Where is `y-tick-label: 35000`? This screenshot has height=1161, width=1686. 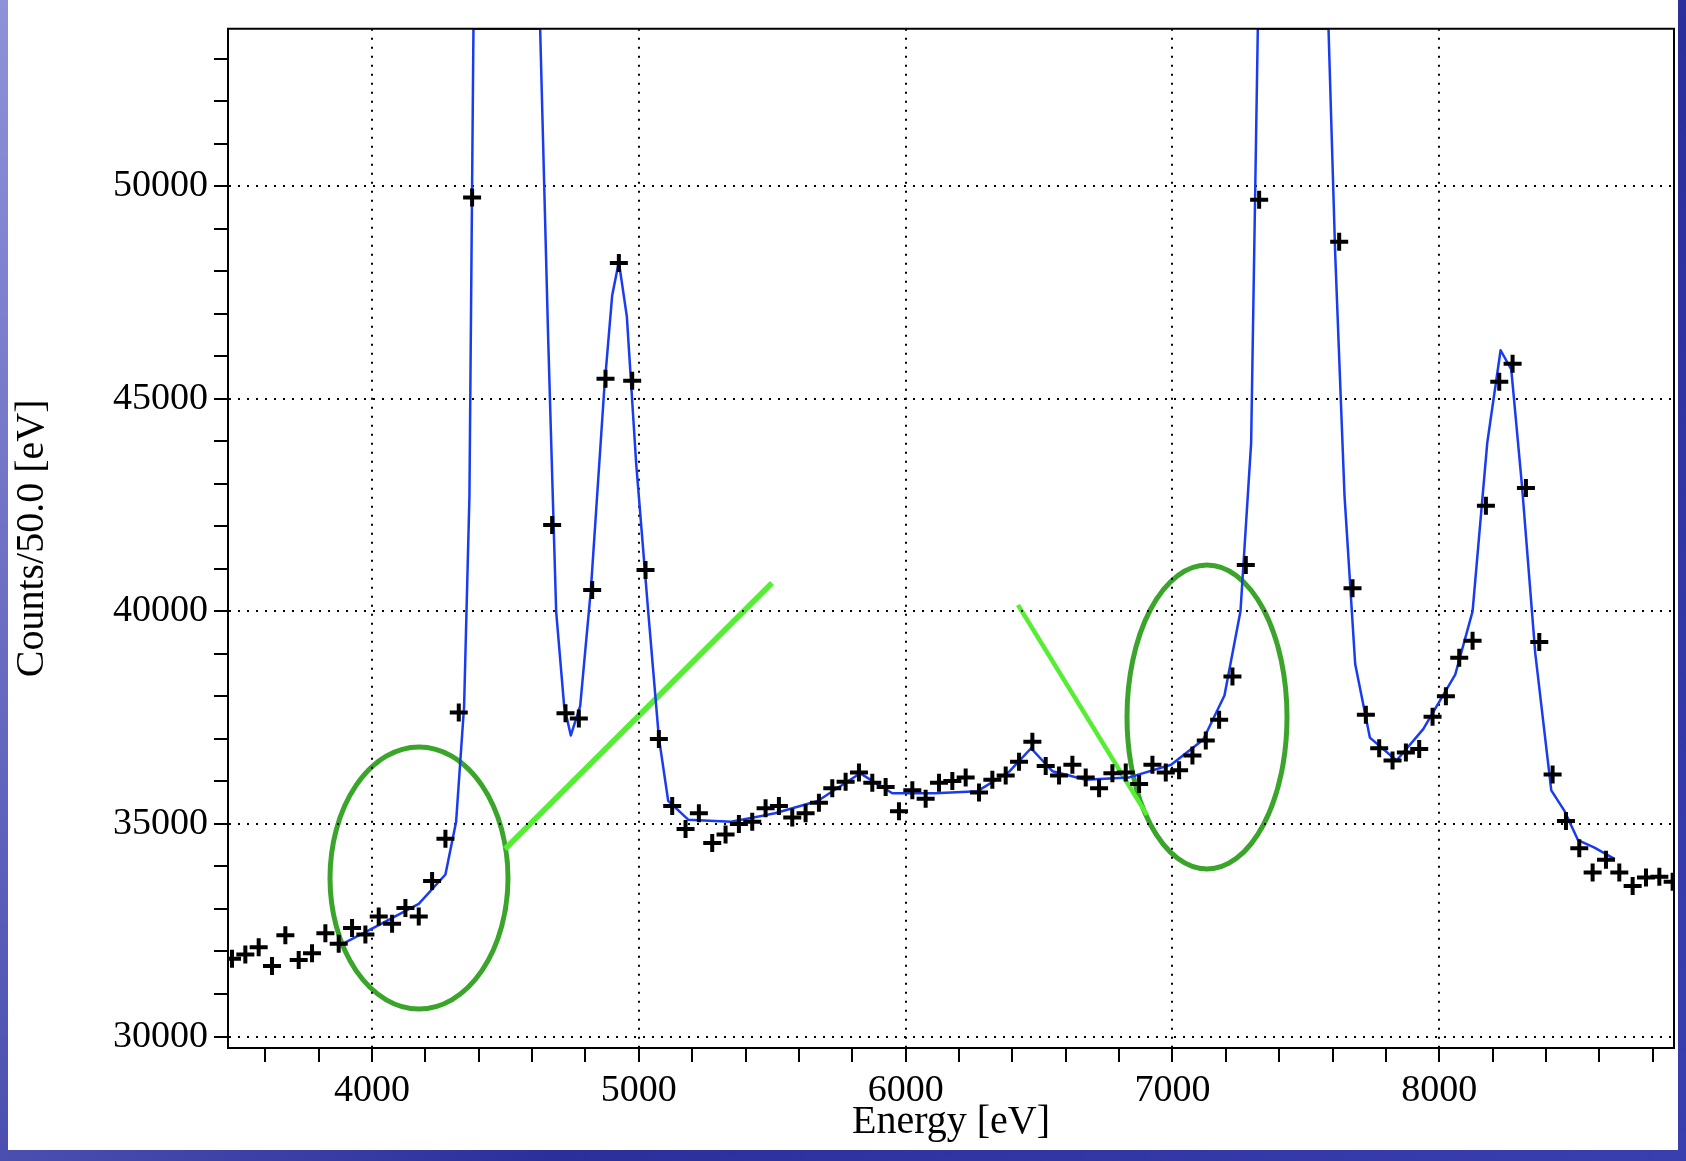
y-tick-label: 35000 is located at coordinates (160, 820).